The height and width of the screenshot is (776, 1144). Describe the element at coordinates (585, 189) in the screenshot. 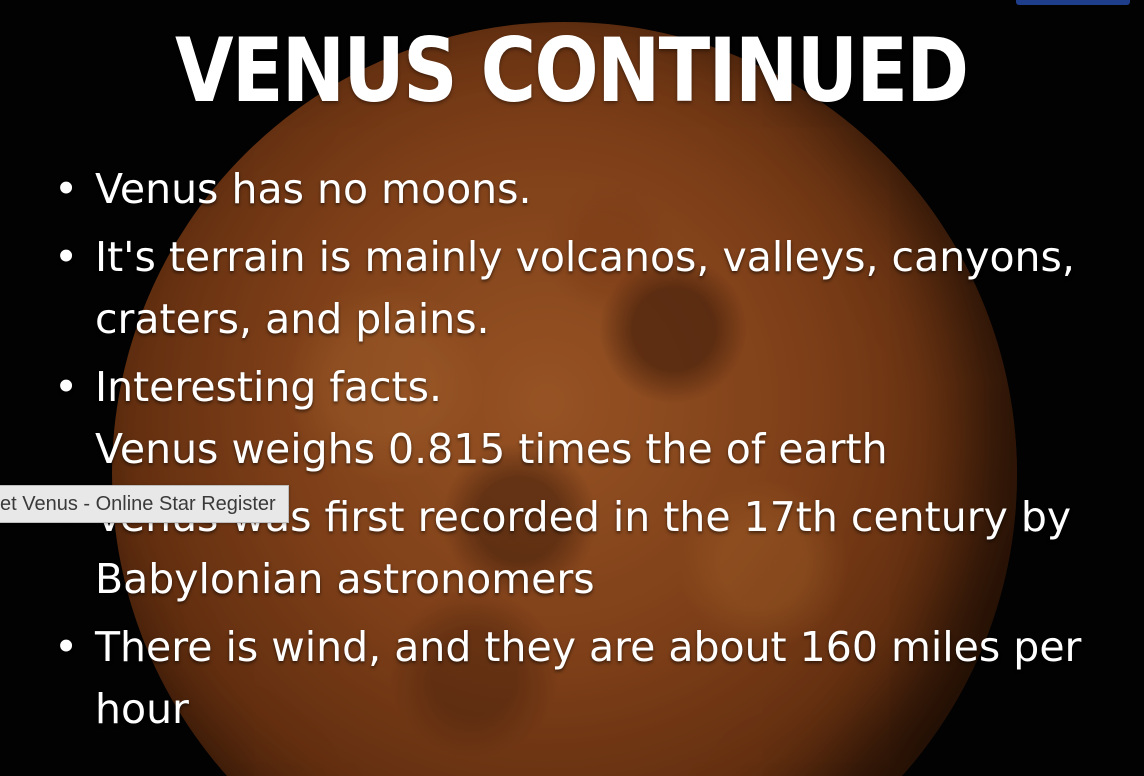

I see `bullet-item: • Venus has no moons.` at that location.